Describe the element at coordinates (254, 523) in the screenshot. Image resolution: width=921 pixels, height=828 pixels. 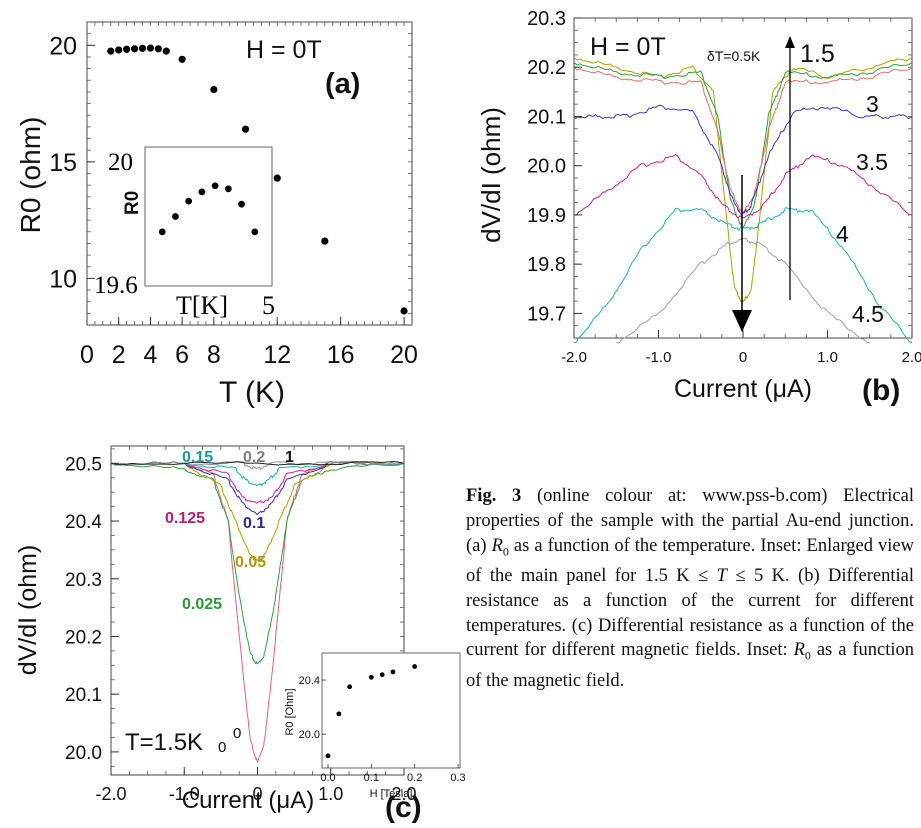
I see `panel-c-series-label: 0.1` at that location.